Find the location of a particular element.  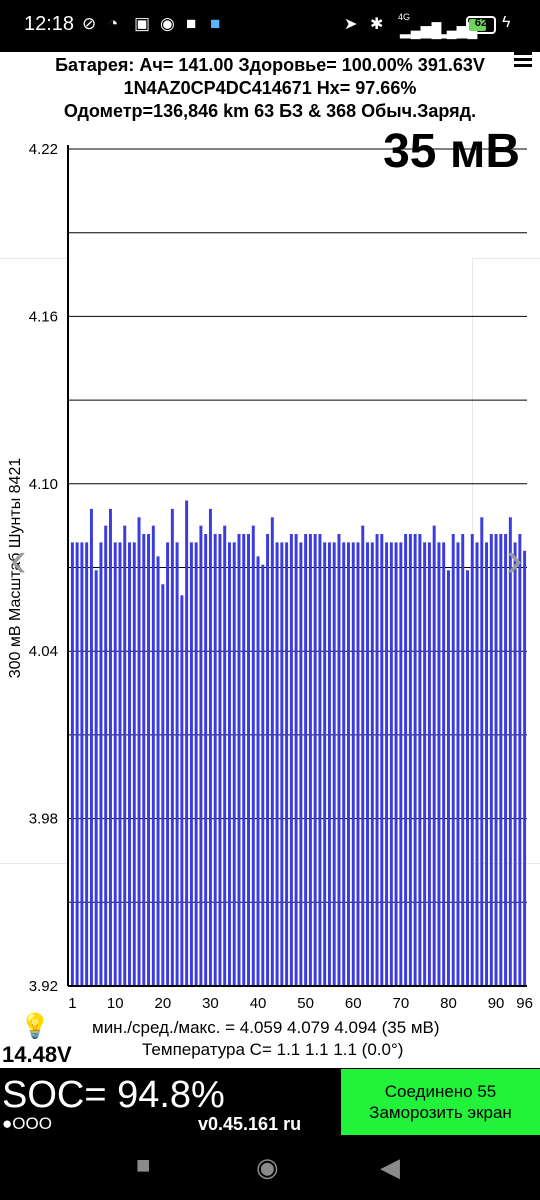

battery-level: 62 is located at coordinates (481, 23).